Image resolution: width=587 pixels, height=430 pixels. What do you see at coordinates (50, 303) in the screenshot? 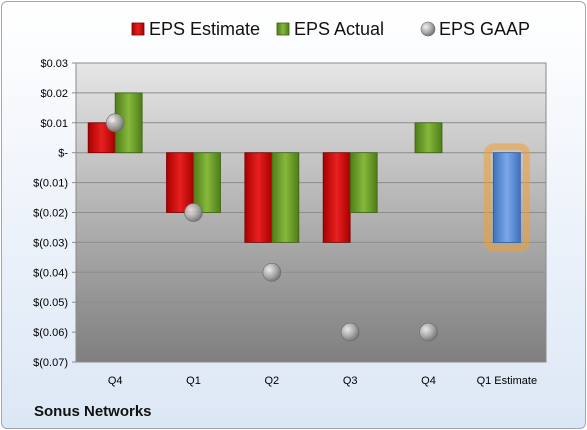
I see `y-tick-label: $(0.05)` at bounding box center [50, 303].